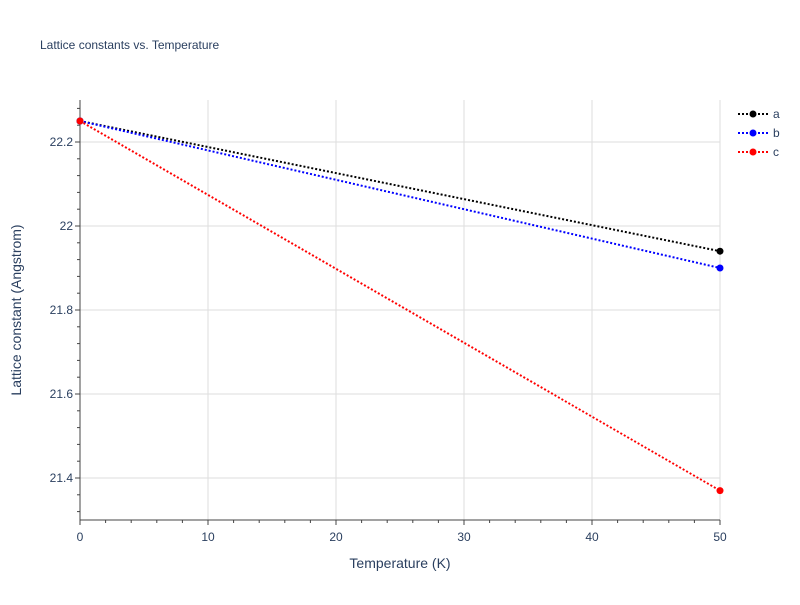  I want to click on y-tick-label: 22.2, so click(62, 142).